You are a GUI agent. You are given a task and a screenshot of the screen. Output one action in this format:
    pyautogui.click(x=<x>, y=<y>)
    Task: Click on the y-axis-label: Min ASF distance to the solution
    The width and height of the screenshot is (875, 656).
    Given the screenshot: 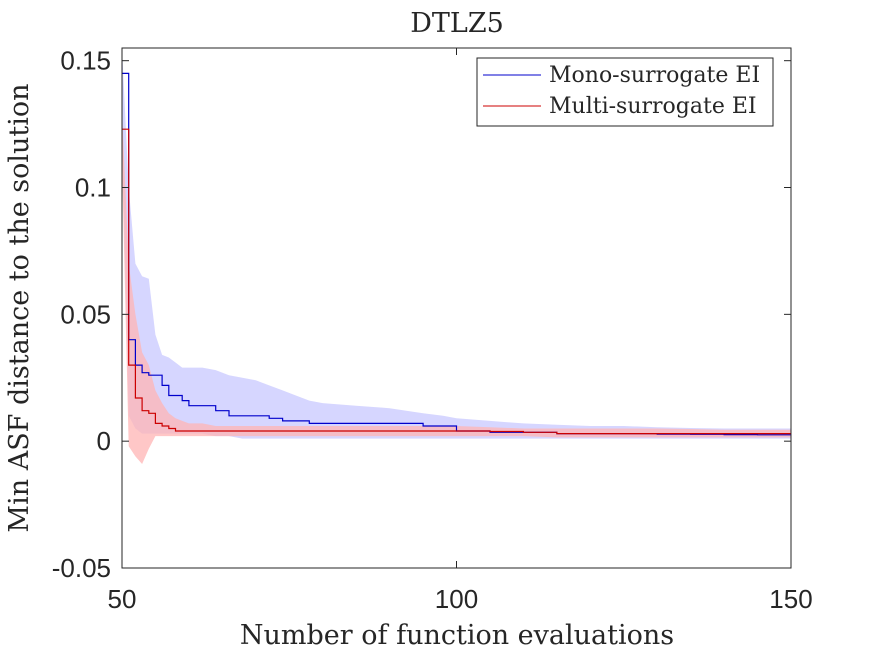 What is the action you would take?
    pyautogui.click(x=19, y=307)
    